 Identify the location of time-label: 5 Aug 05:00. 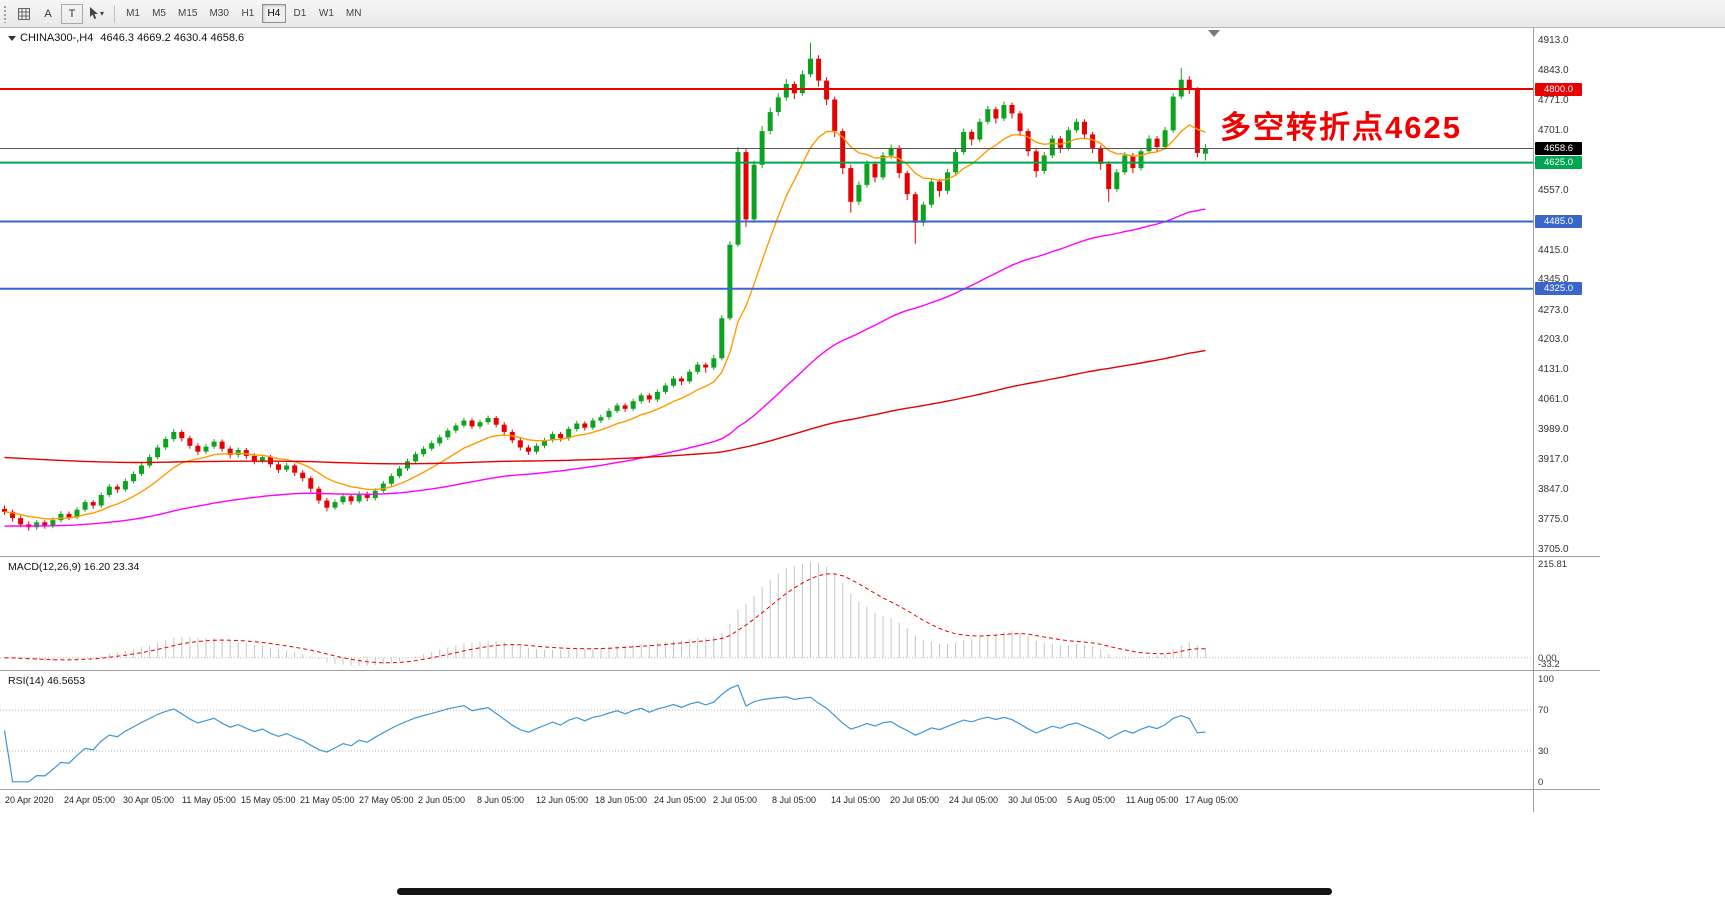
(1091, 800).